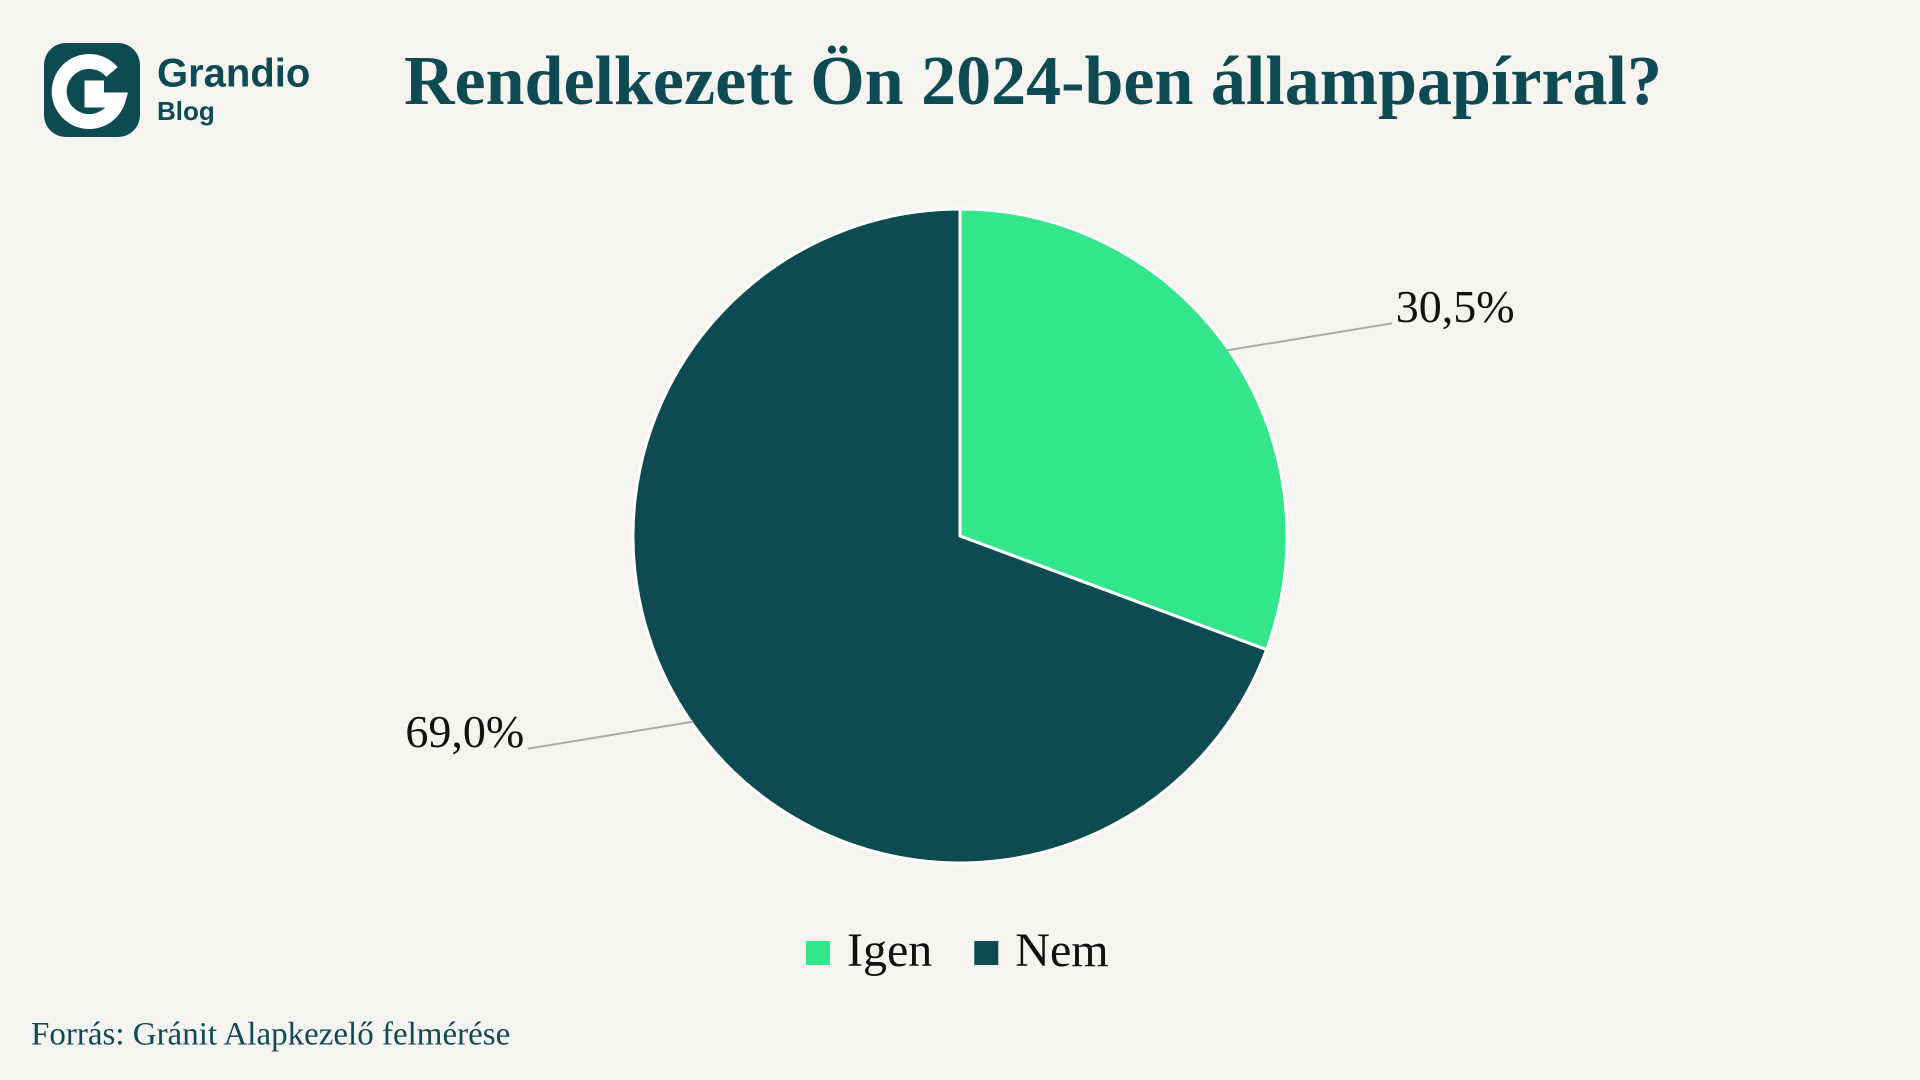 Image resolution: width=1920 pixels, height=1080 pixels. Describe the element at coordinates (186, 111) in the screenshot. I see `brand-sub: Blog` at that location.